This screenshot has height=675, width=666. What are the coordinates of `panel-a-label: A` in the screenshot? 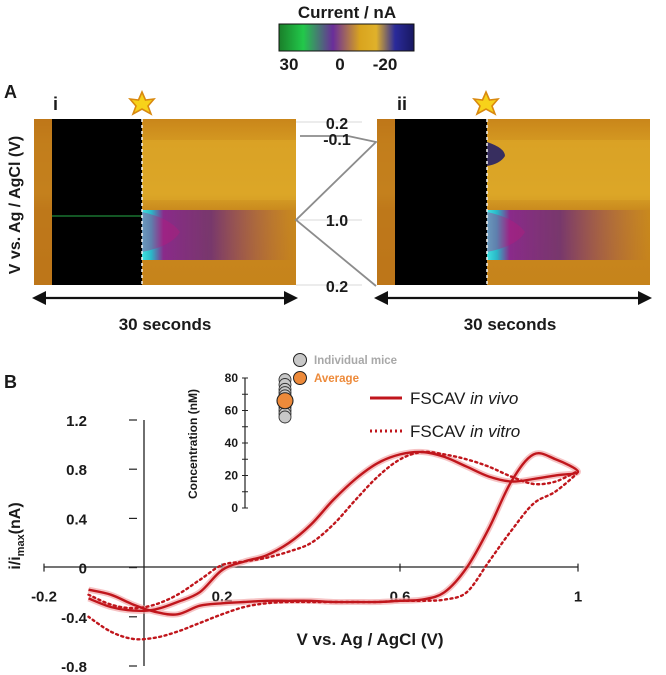 It's located at (10, 92).